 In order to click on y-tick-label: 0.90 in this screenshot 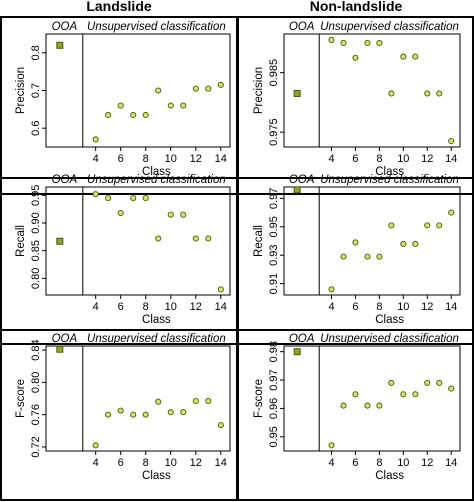, I will do `click(36, 222)`.